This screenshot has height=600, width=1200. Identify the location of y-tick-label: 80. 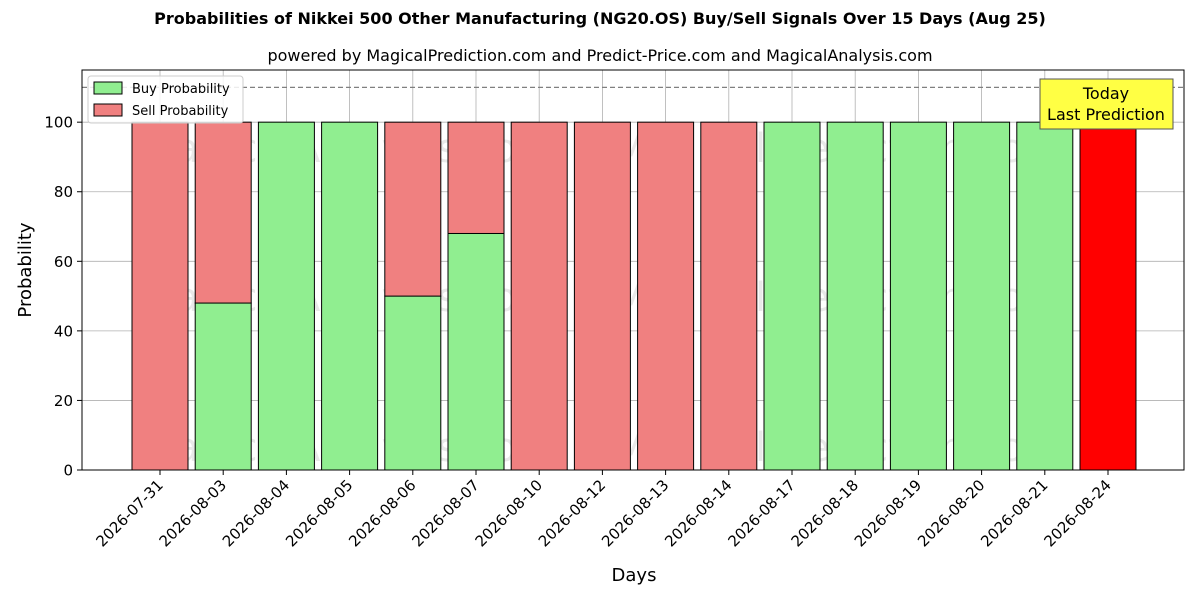
(63, 192).